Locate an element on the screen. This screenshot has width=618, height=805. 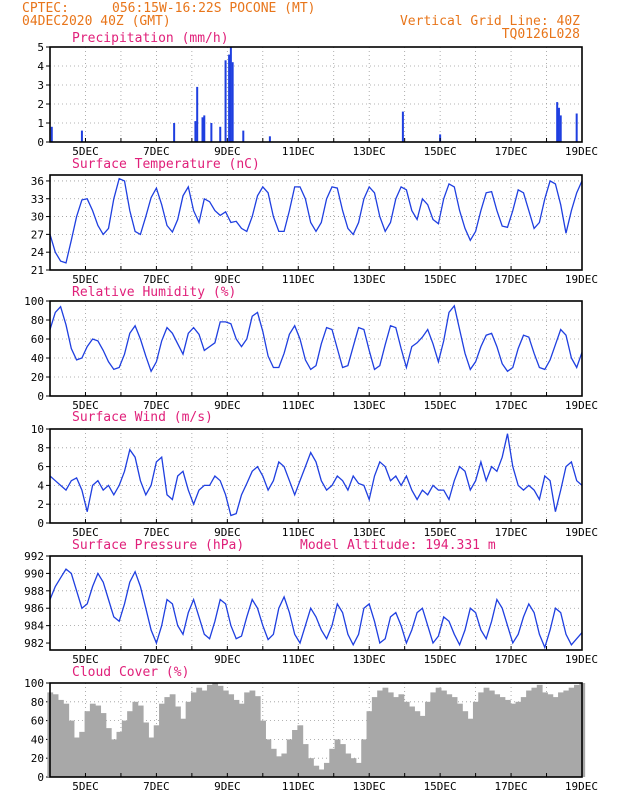
y-tick-label: 80 is located at coordinates (37, 320).